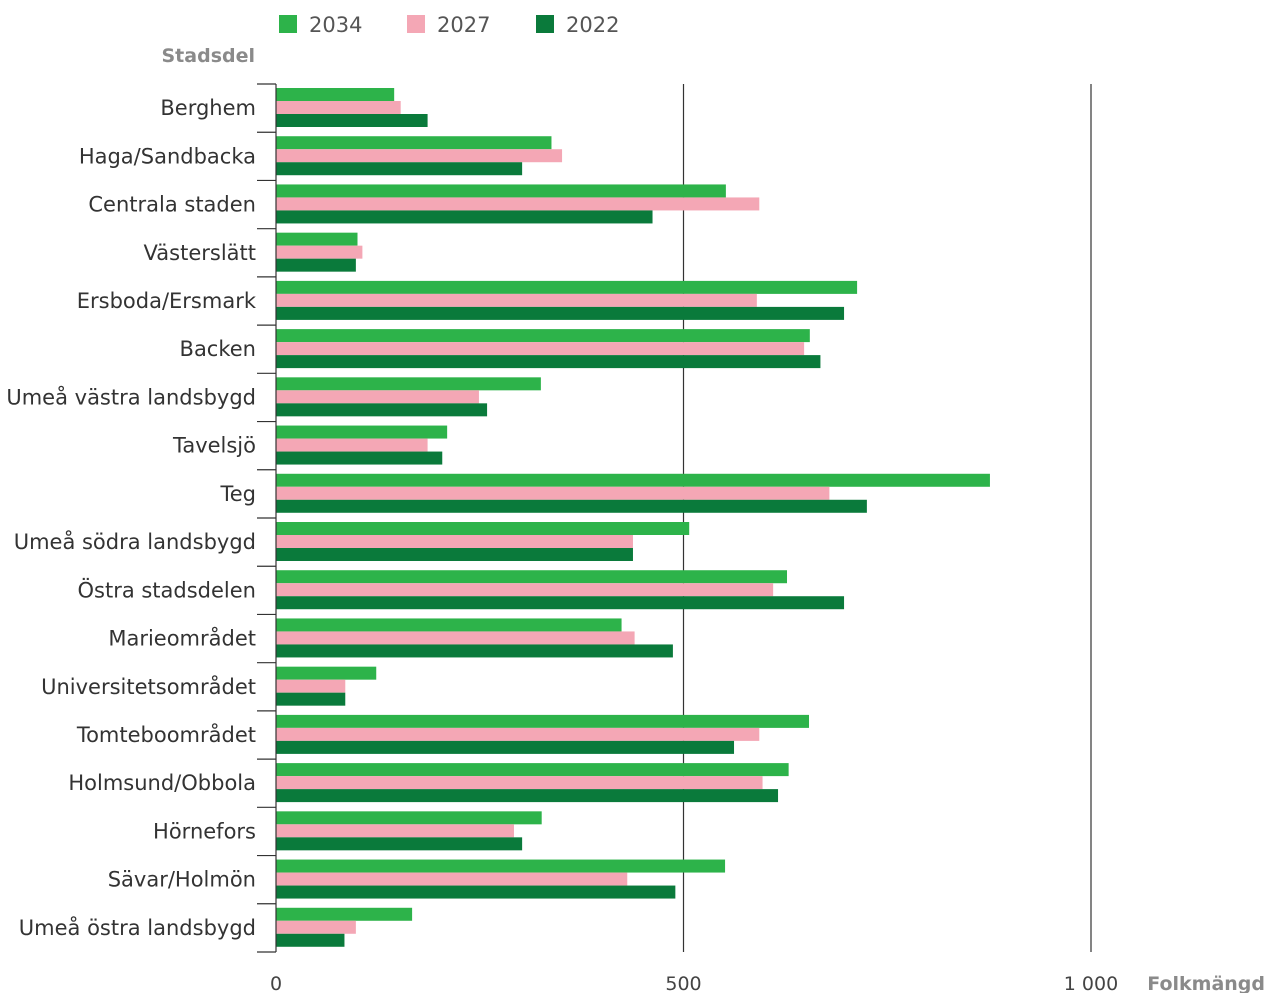 Image resolution: width=1267 pixels, height=993 pixels. I want to click on category-label: Tavelsjö, so click(214, 446).